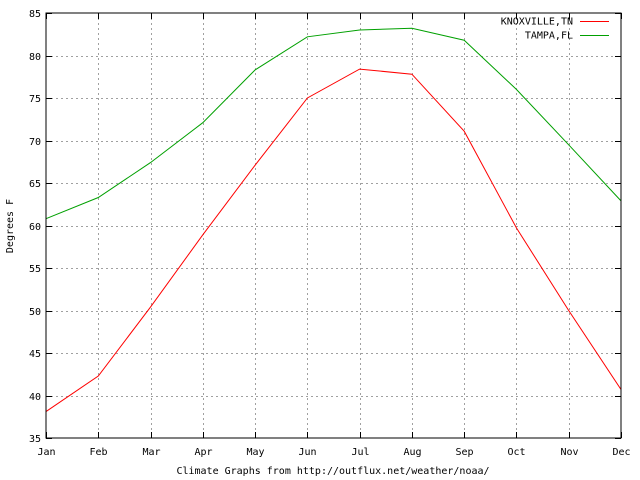  I want to click on legend-label: TAMPA,FL, so click(549, 36).